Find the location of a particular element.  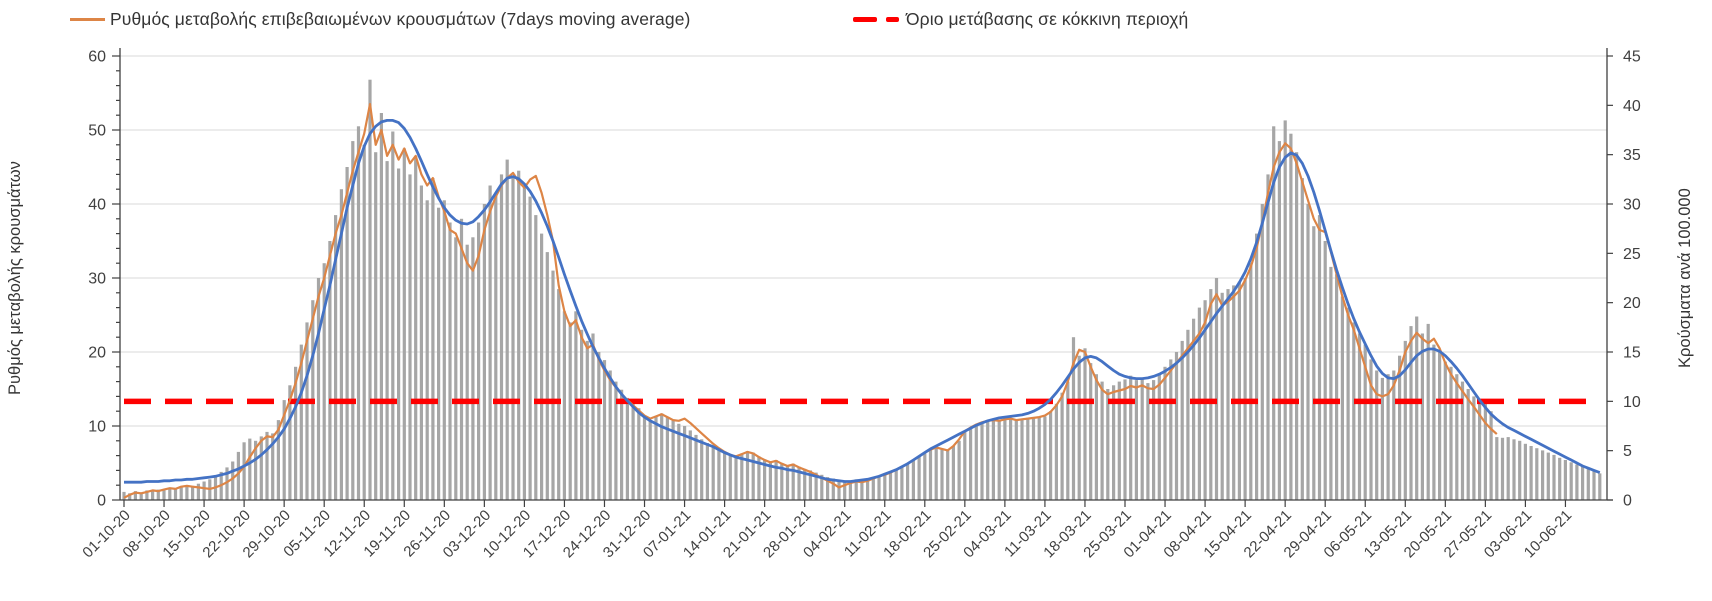

red-dash-legend-icon is located at coordinates (876, 19).